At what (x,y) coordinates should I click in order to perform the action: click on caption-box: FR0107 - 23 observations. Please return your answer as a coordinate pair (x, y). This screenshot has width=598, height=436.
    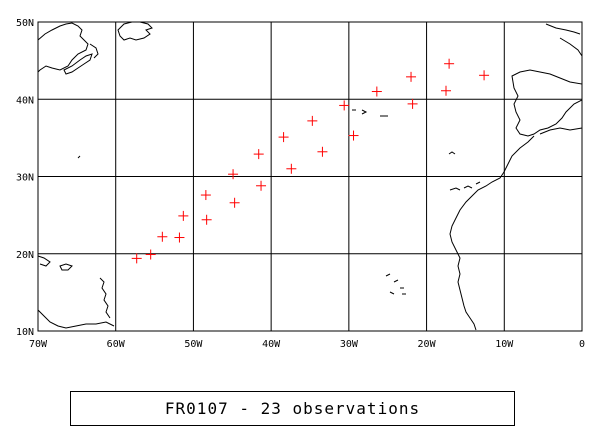
    Looking at the image, I should click on (292, 408).